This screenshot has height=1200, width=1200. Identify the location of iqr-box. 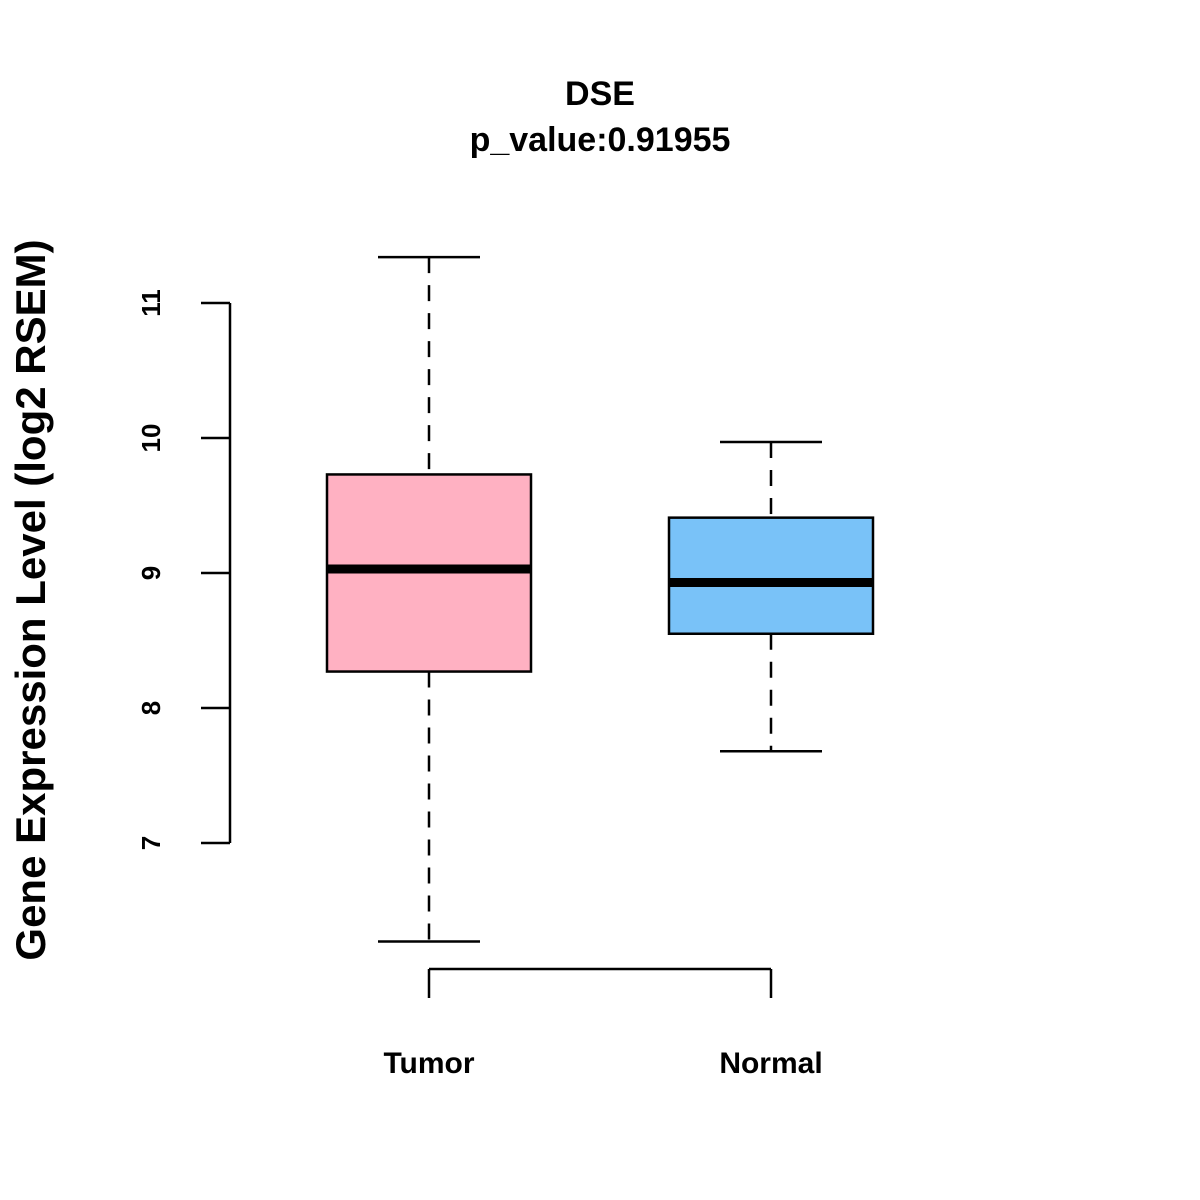
(771, 576).